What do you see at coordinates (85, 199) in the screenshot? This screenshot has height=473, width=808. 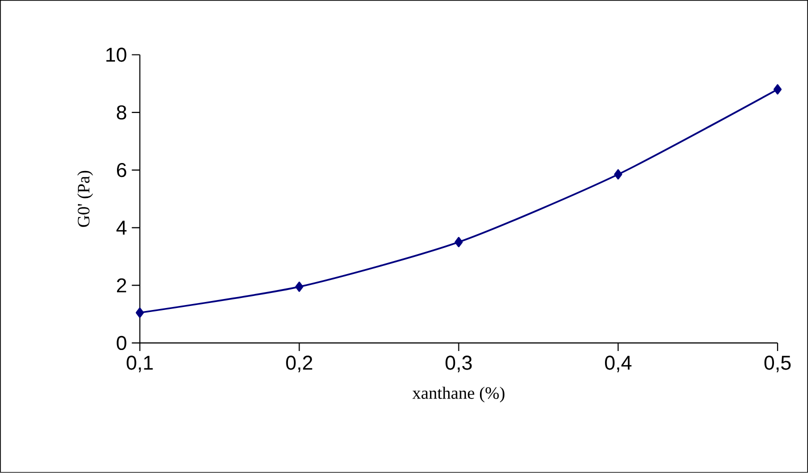 I see `y-axis-title: G0' (Pa)` at bounding box center [85, 199].